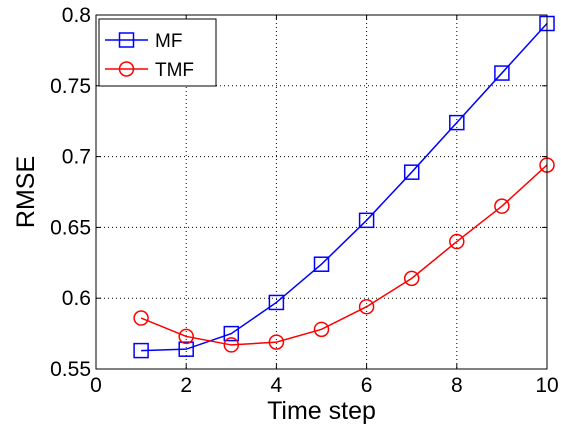 The height and width of the screenshot is (430, 561). What do you see at coordinates (168, 41) in the screenshot?
I see `legend-label-mf: MF` at bounding box center [168, 41].